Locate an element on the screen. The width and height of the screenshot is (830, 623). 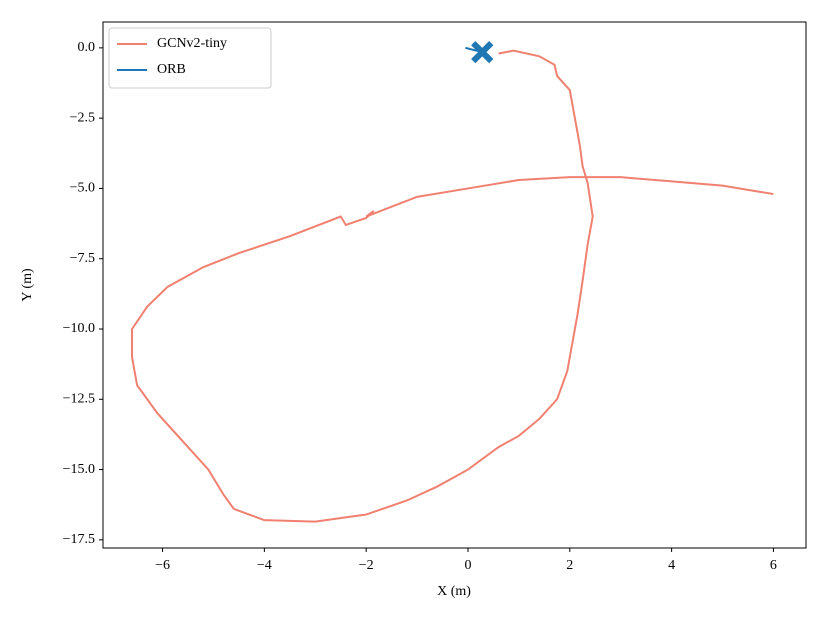
x-tick-label: −6 is located at coordinates (162, 565).